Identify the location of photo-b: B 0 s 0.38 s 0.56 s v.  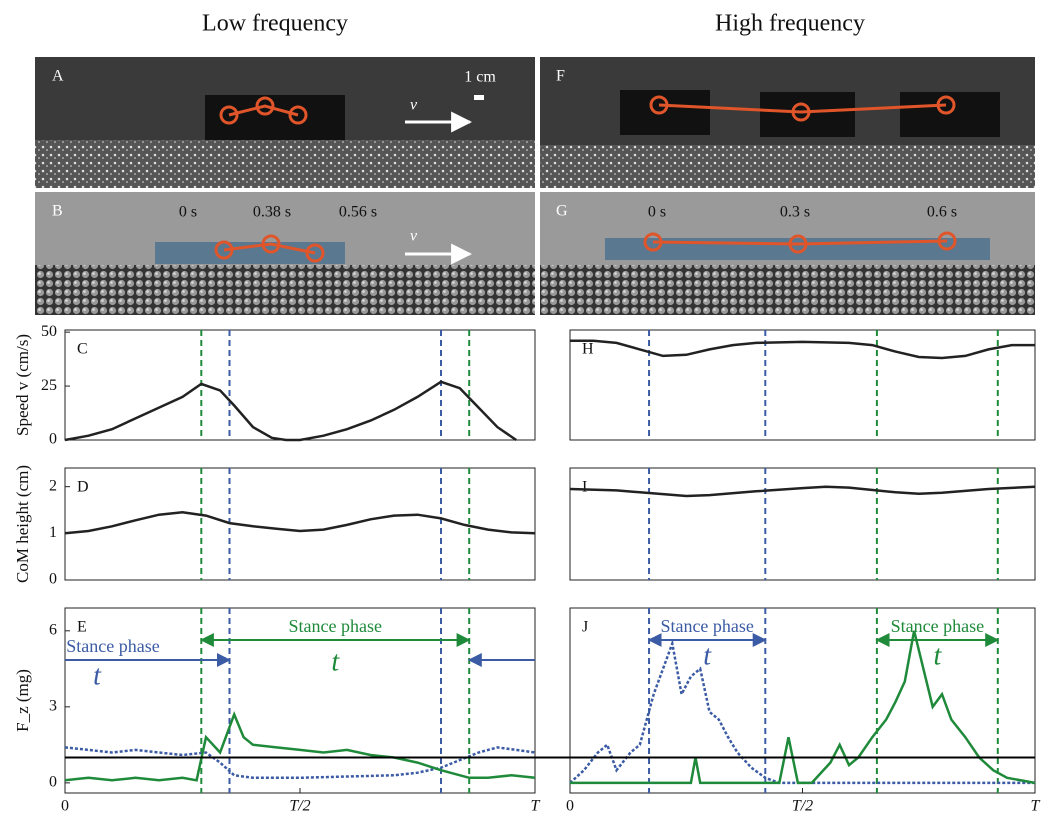
(285, 253).